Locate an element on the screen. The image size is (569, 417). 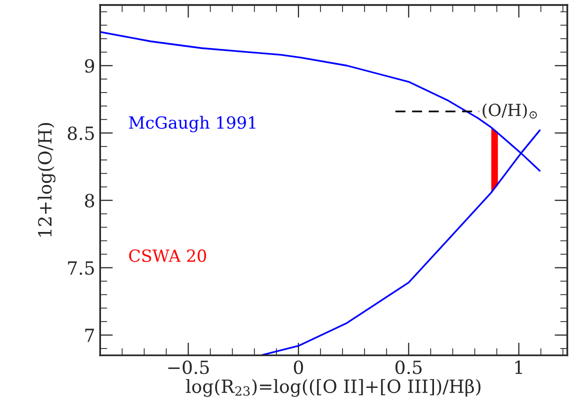
y-axis-title: 12+log(O/H) is located at coordinates (47, 179).